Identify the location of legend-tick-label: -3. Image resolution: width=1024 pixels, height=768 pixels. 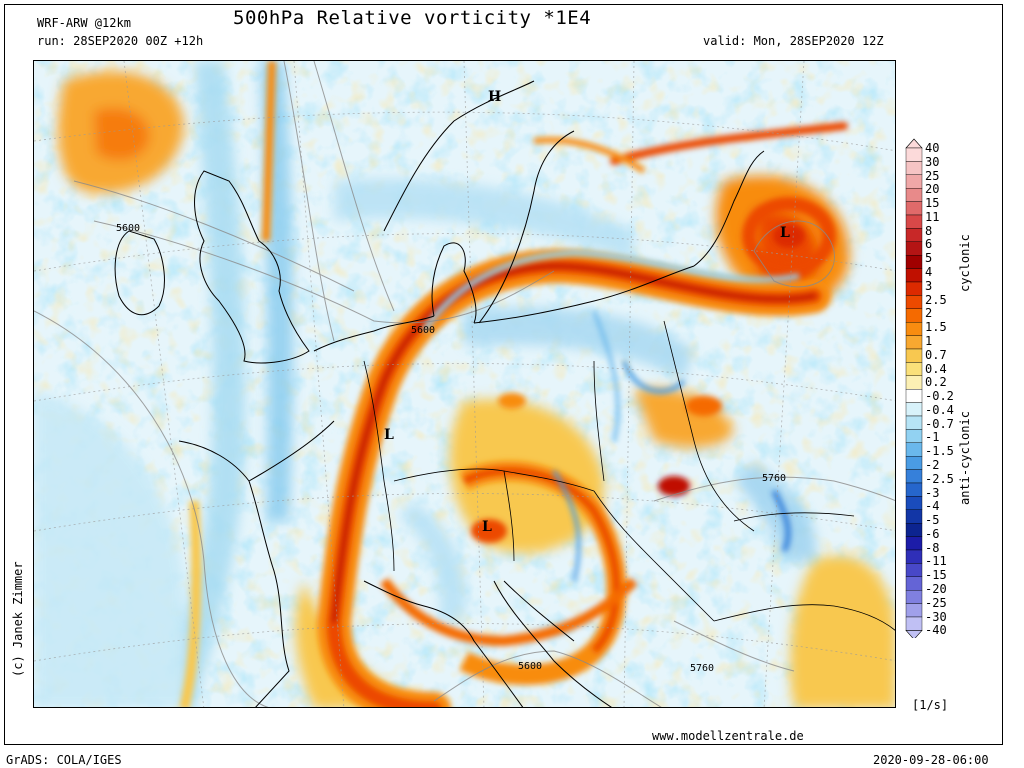
(932, 492).